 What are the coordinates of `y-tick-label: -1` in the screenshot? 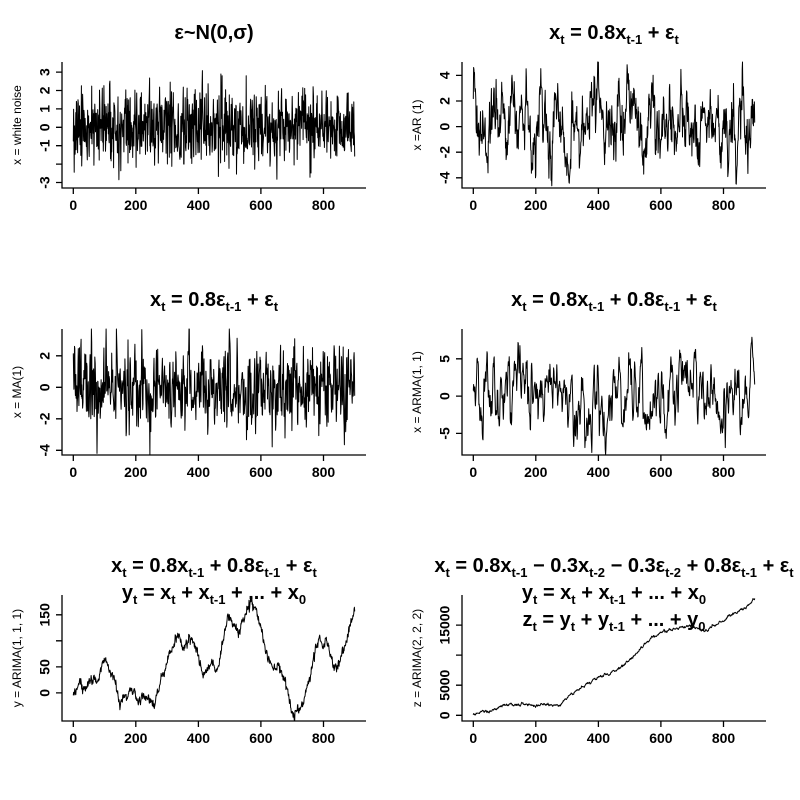 It's located at (45, 145).